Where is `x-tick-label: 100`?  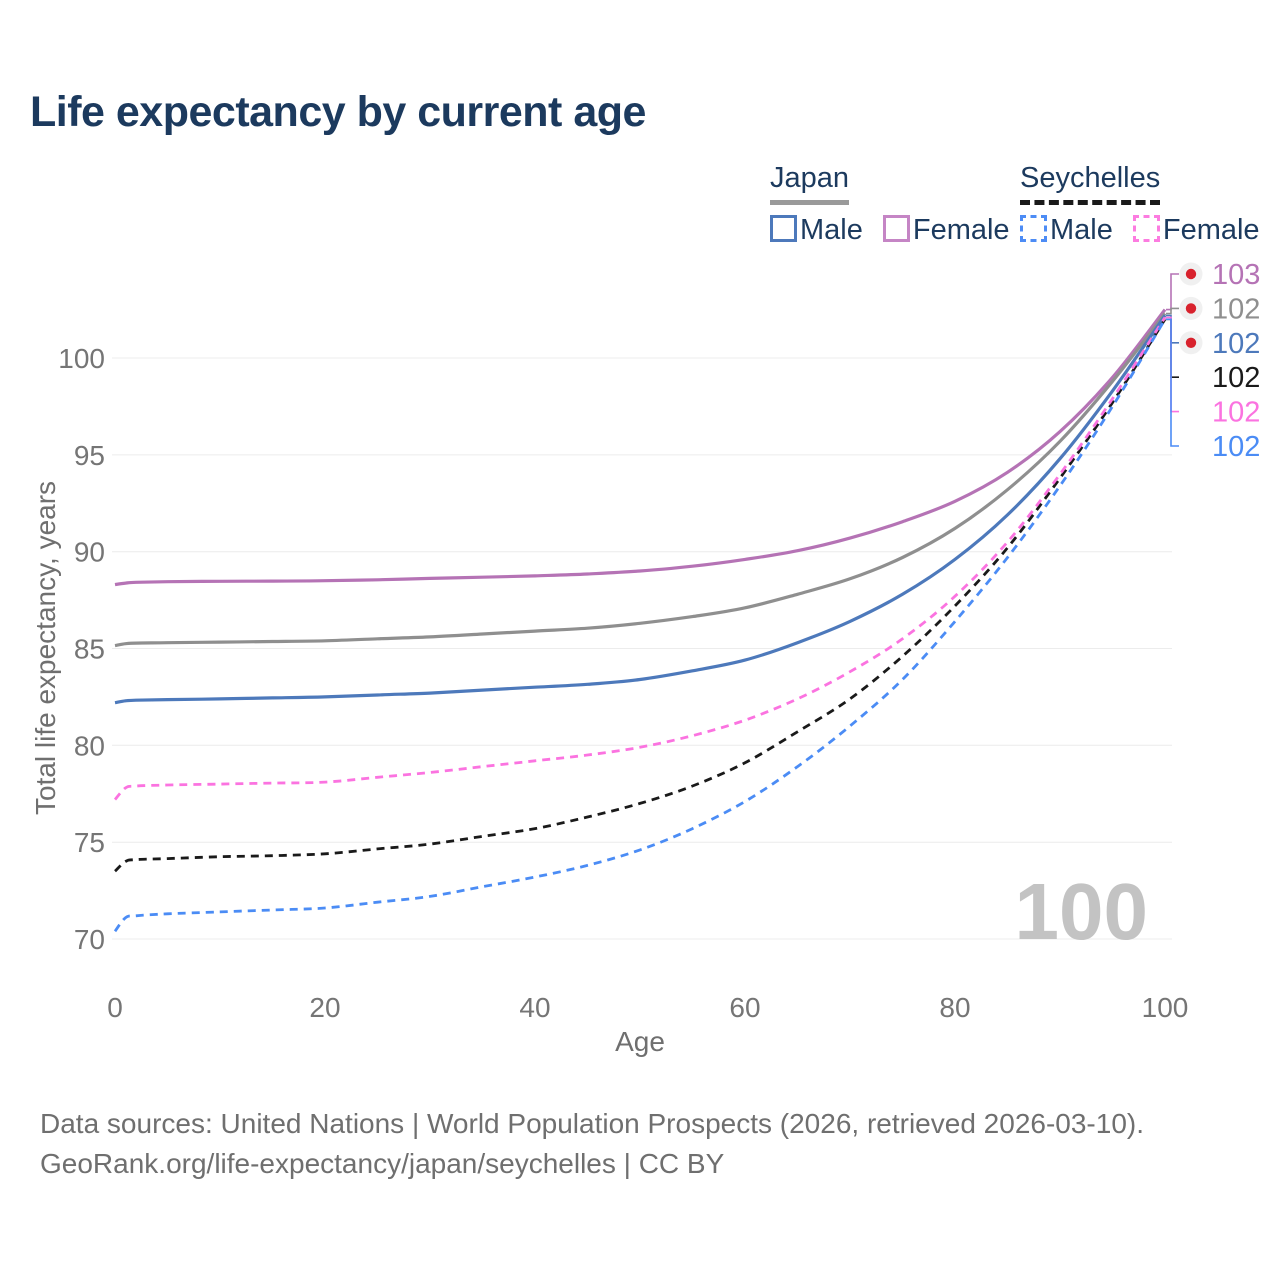 x-tick-label: 100 is located at coordinates (1165, 1007).